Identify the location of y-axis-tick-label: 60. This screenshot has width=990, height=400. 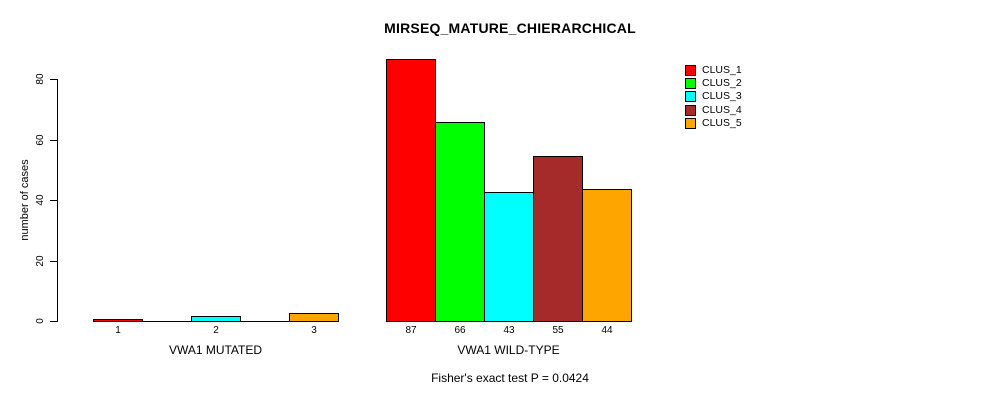
(40, 140).